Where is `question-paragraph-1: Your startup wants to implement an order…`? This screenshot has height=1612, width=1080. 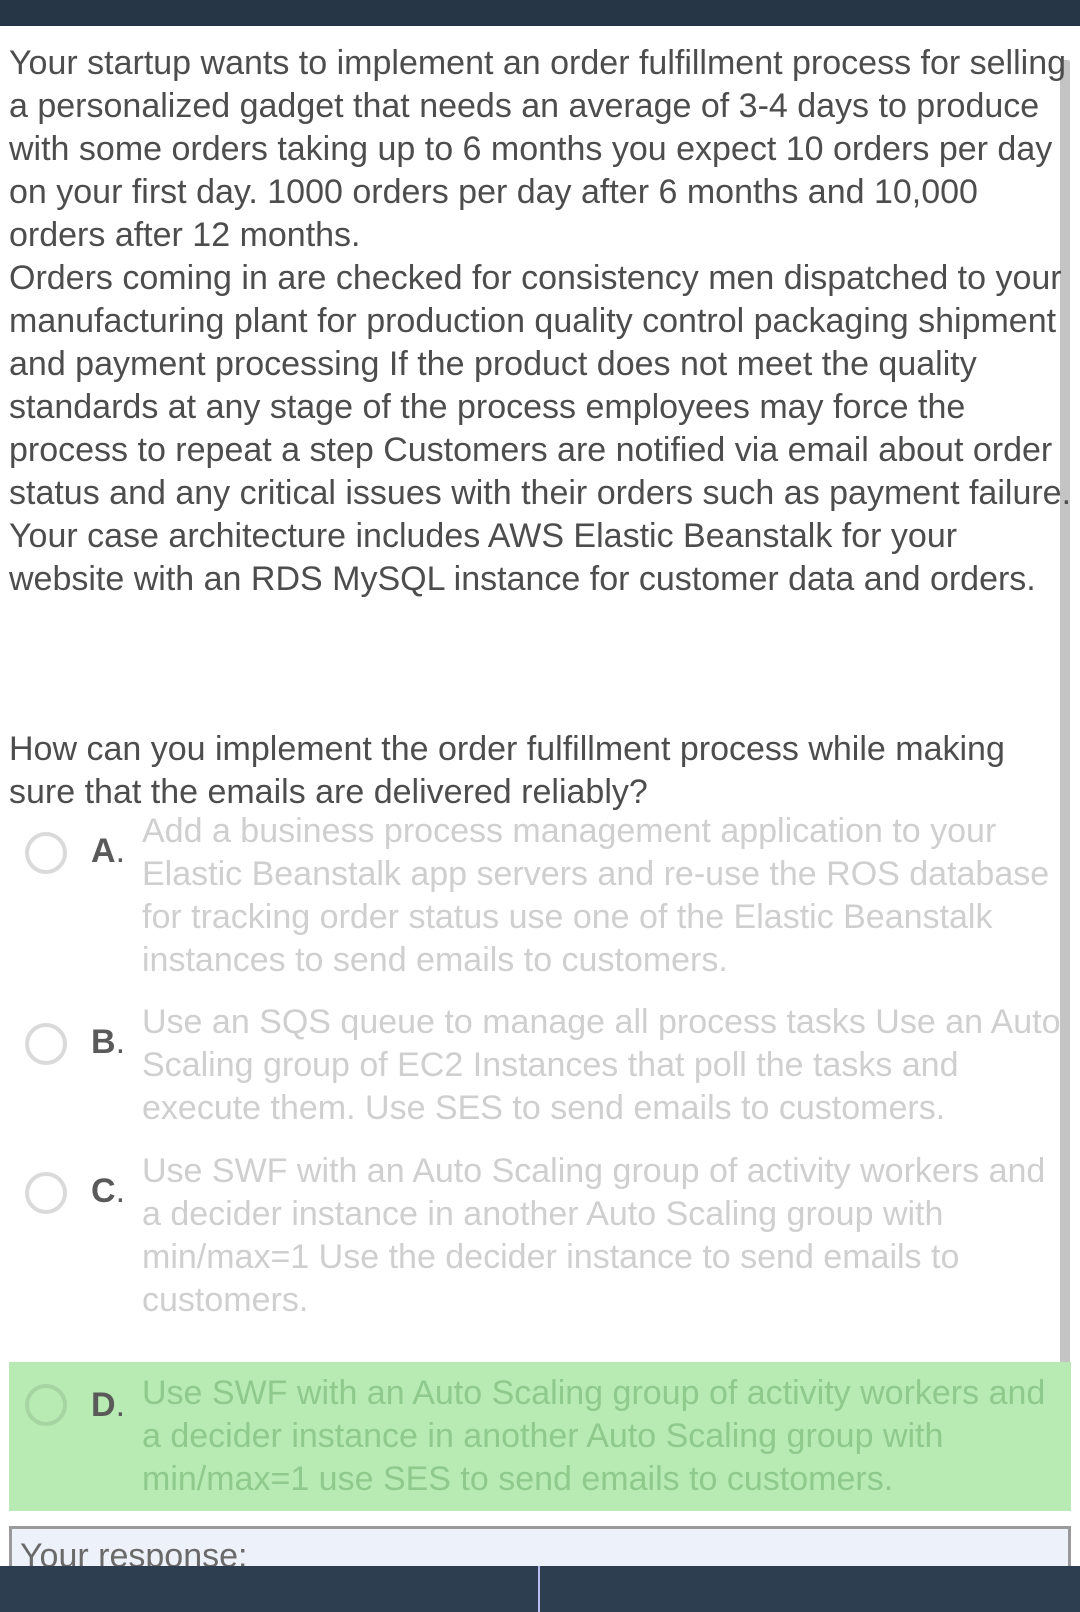
question-paragraph-1: Your startup wants to implement an order… is located at coordinates (542, 149).